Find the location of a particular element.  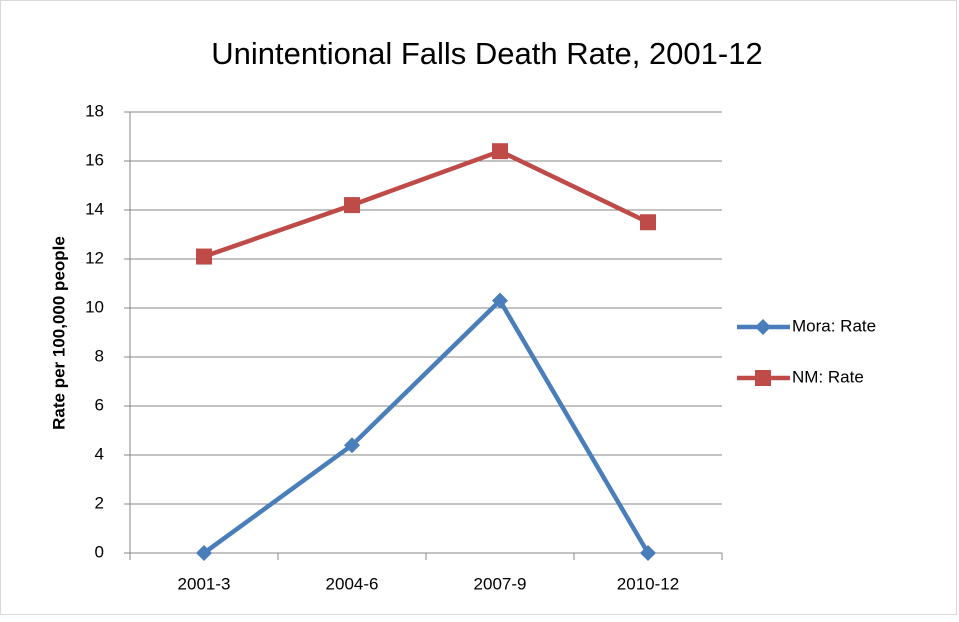

y-tick-label: 6 is located at coordinates (99, 404).